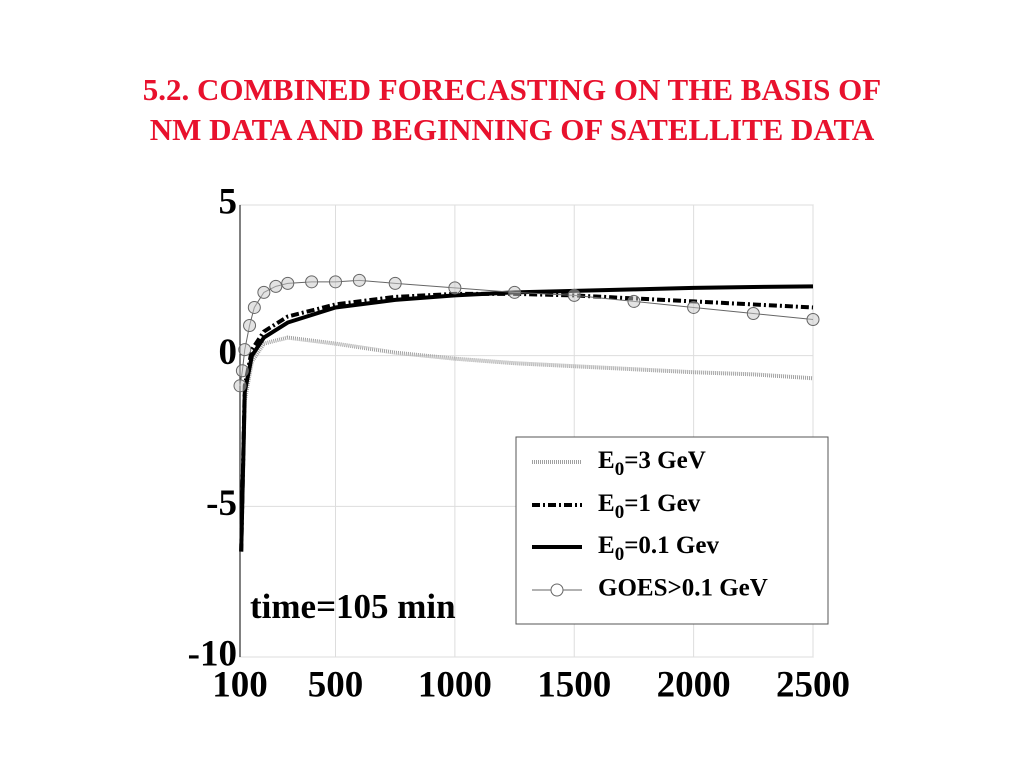 The width and height of the screenshot is (1024, 768). What do you see at coordinates (240, 684) in the screenshot?
I see `x-tick-label: 100` at bounding box center [240, 684].